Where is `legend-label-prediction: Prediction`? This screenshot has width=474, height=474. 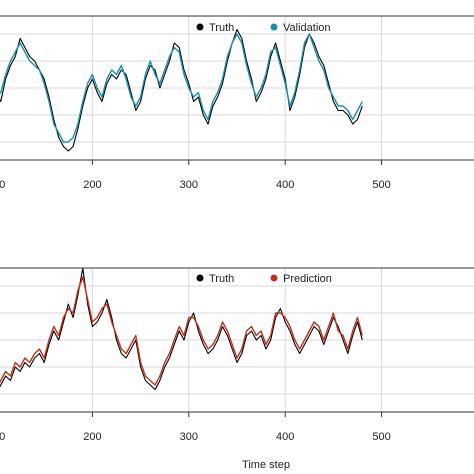 legend-label-prediction: Prediction is located at coordinates (307, 279).